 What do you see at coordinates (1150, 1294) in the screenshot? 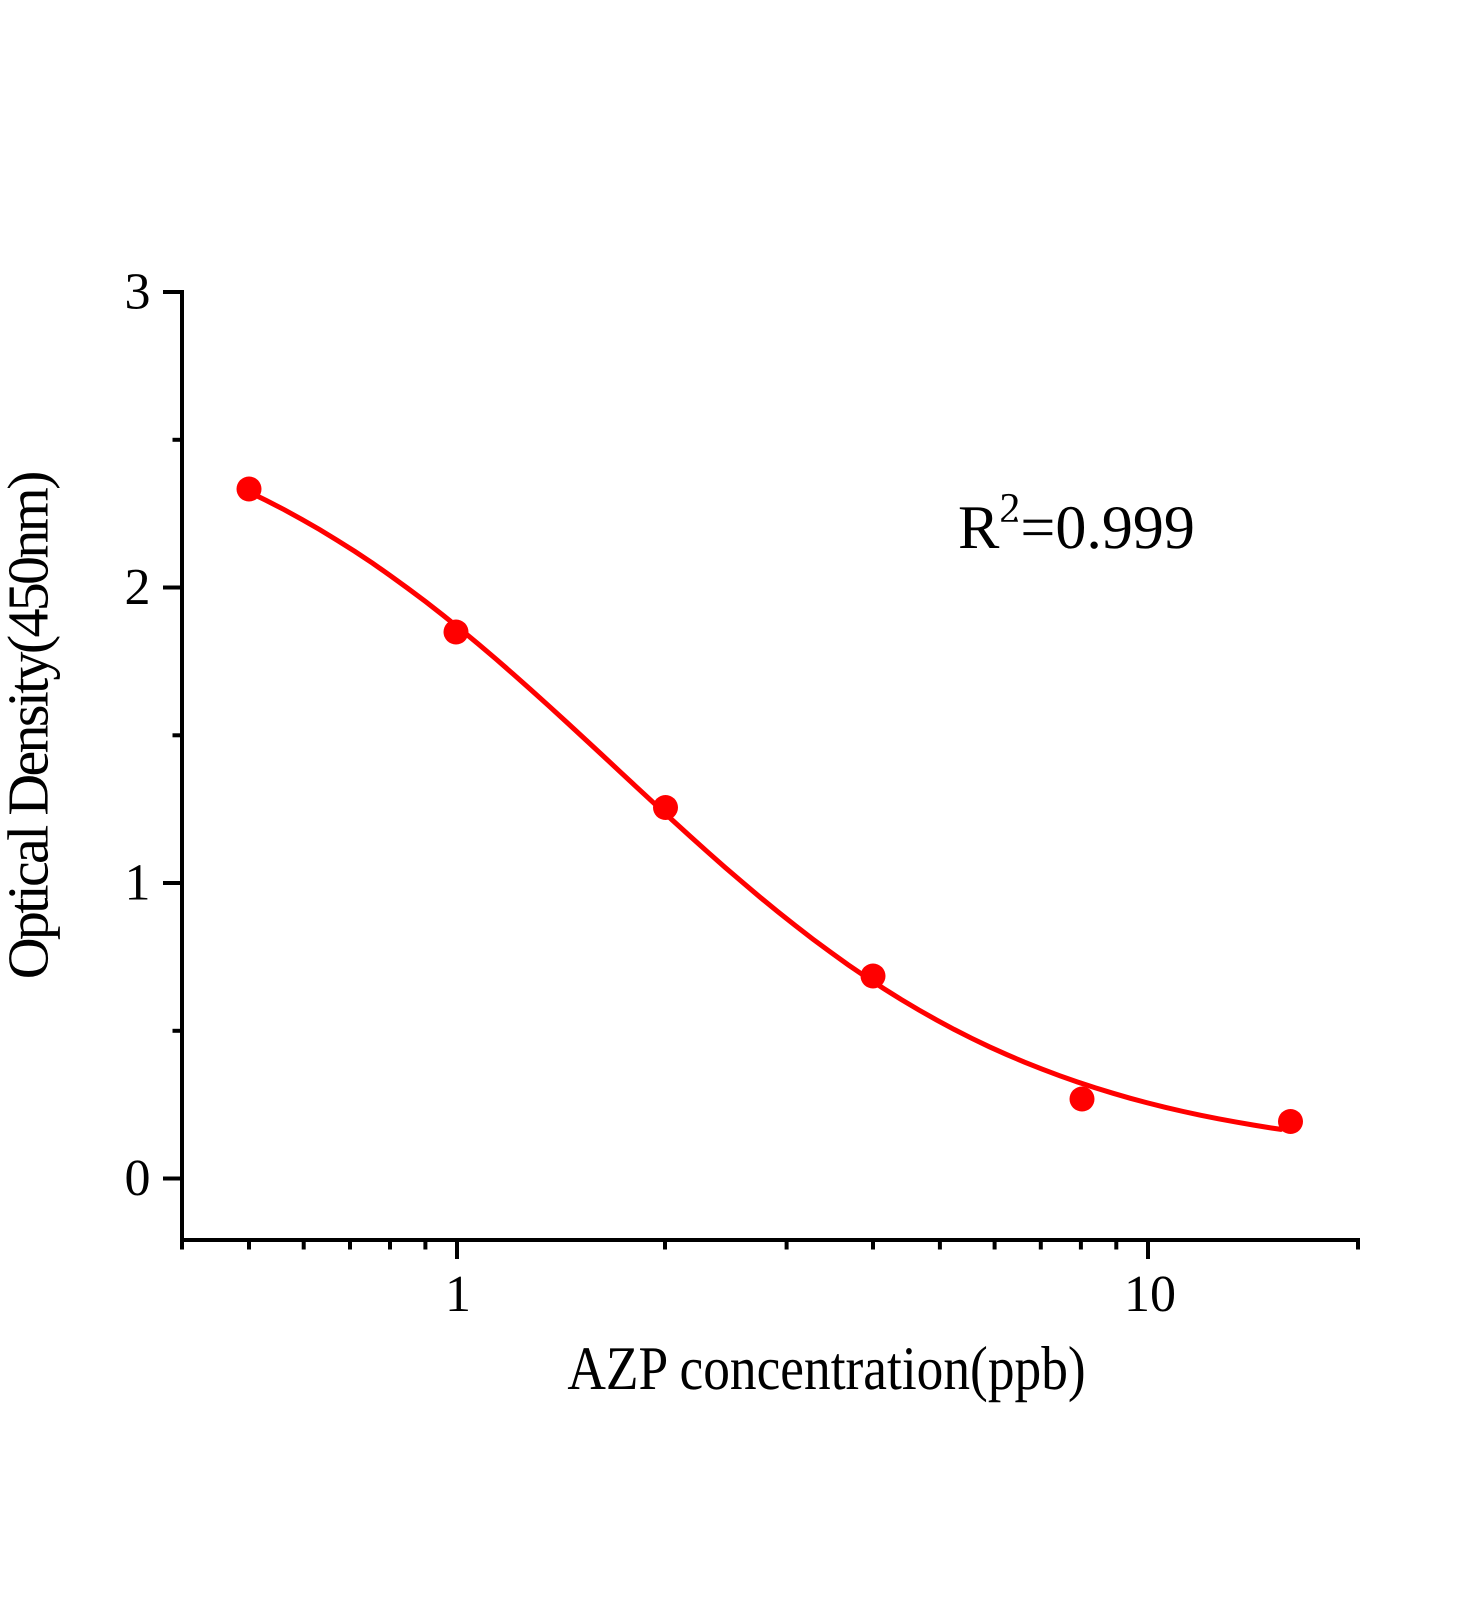
I see `svg-text: 10` at bounding box center [1150, 1294].